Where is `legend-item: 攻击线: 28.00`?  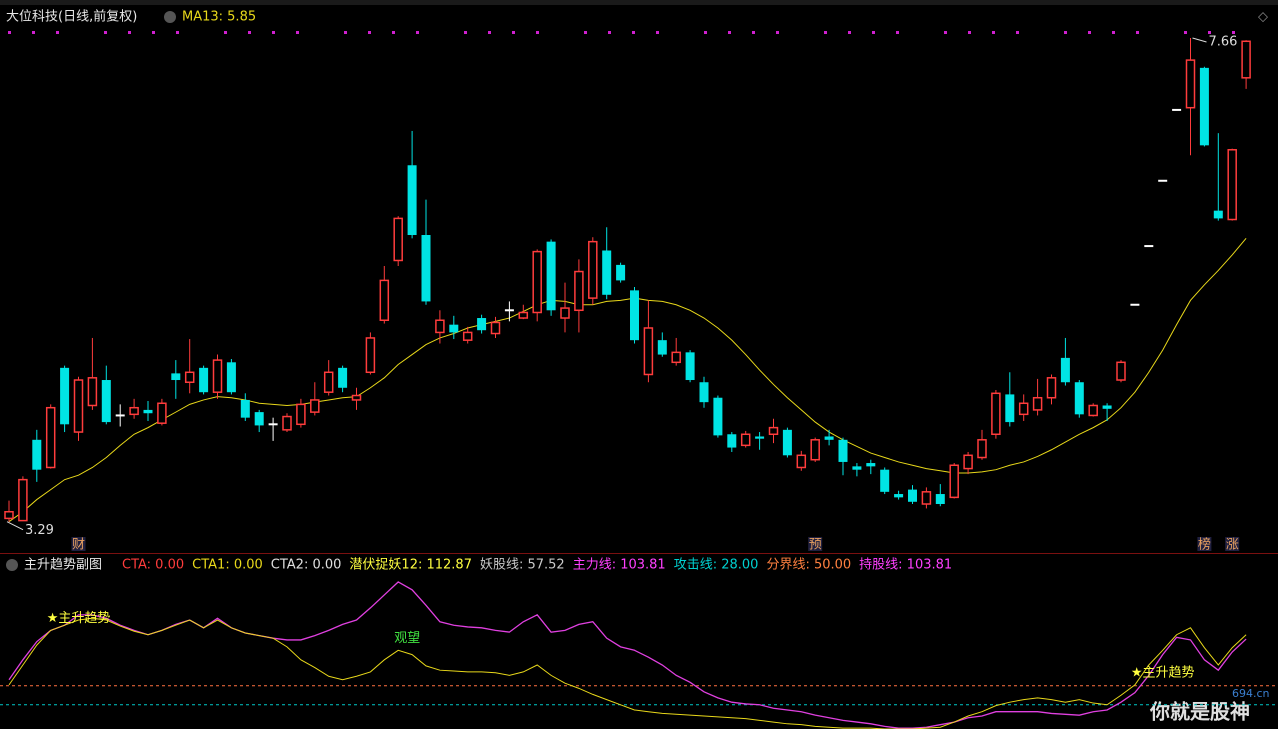
legend-item: 攻击线: 28.00 is located at coordinates (716, 565).